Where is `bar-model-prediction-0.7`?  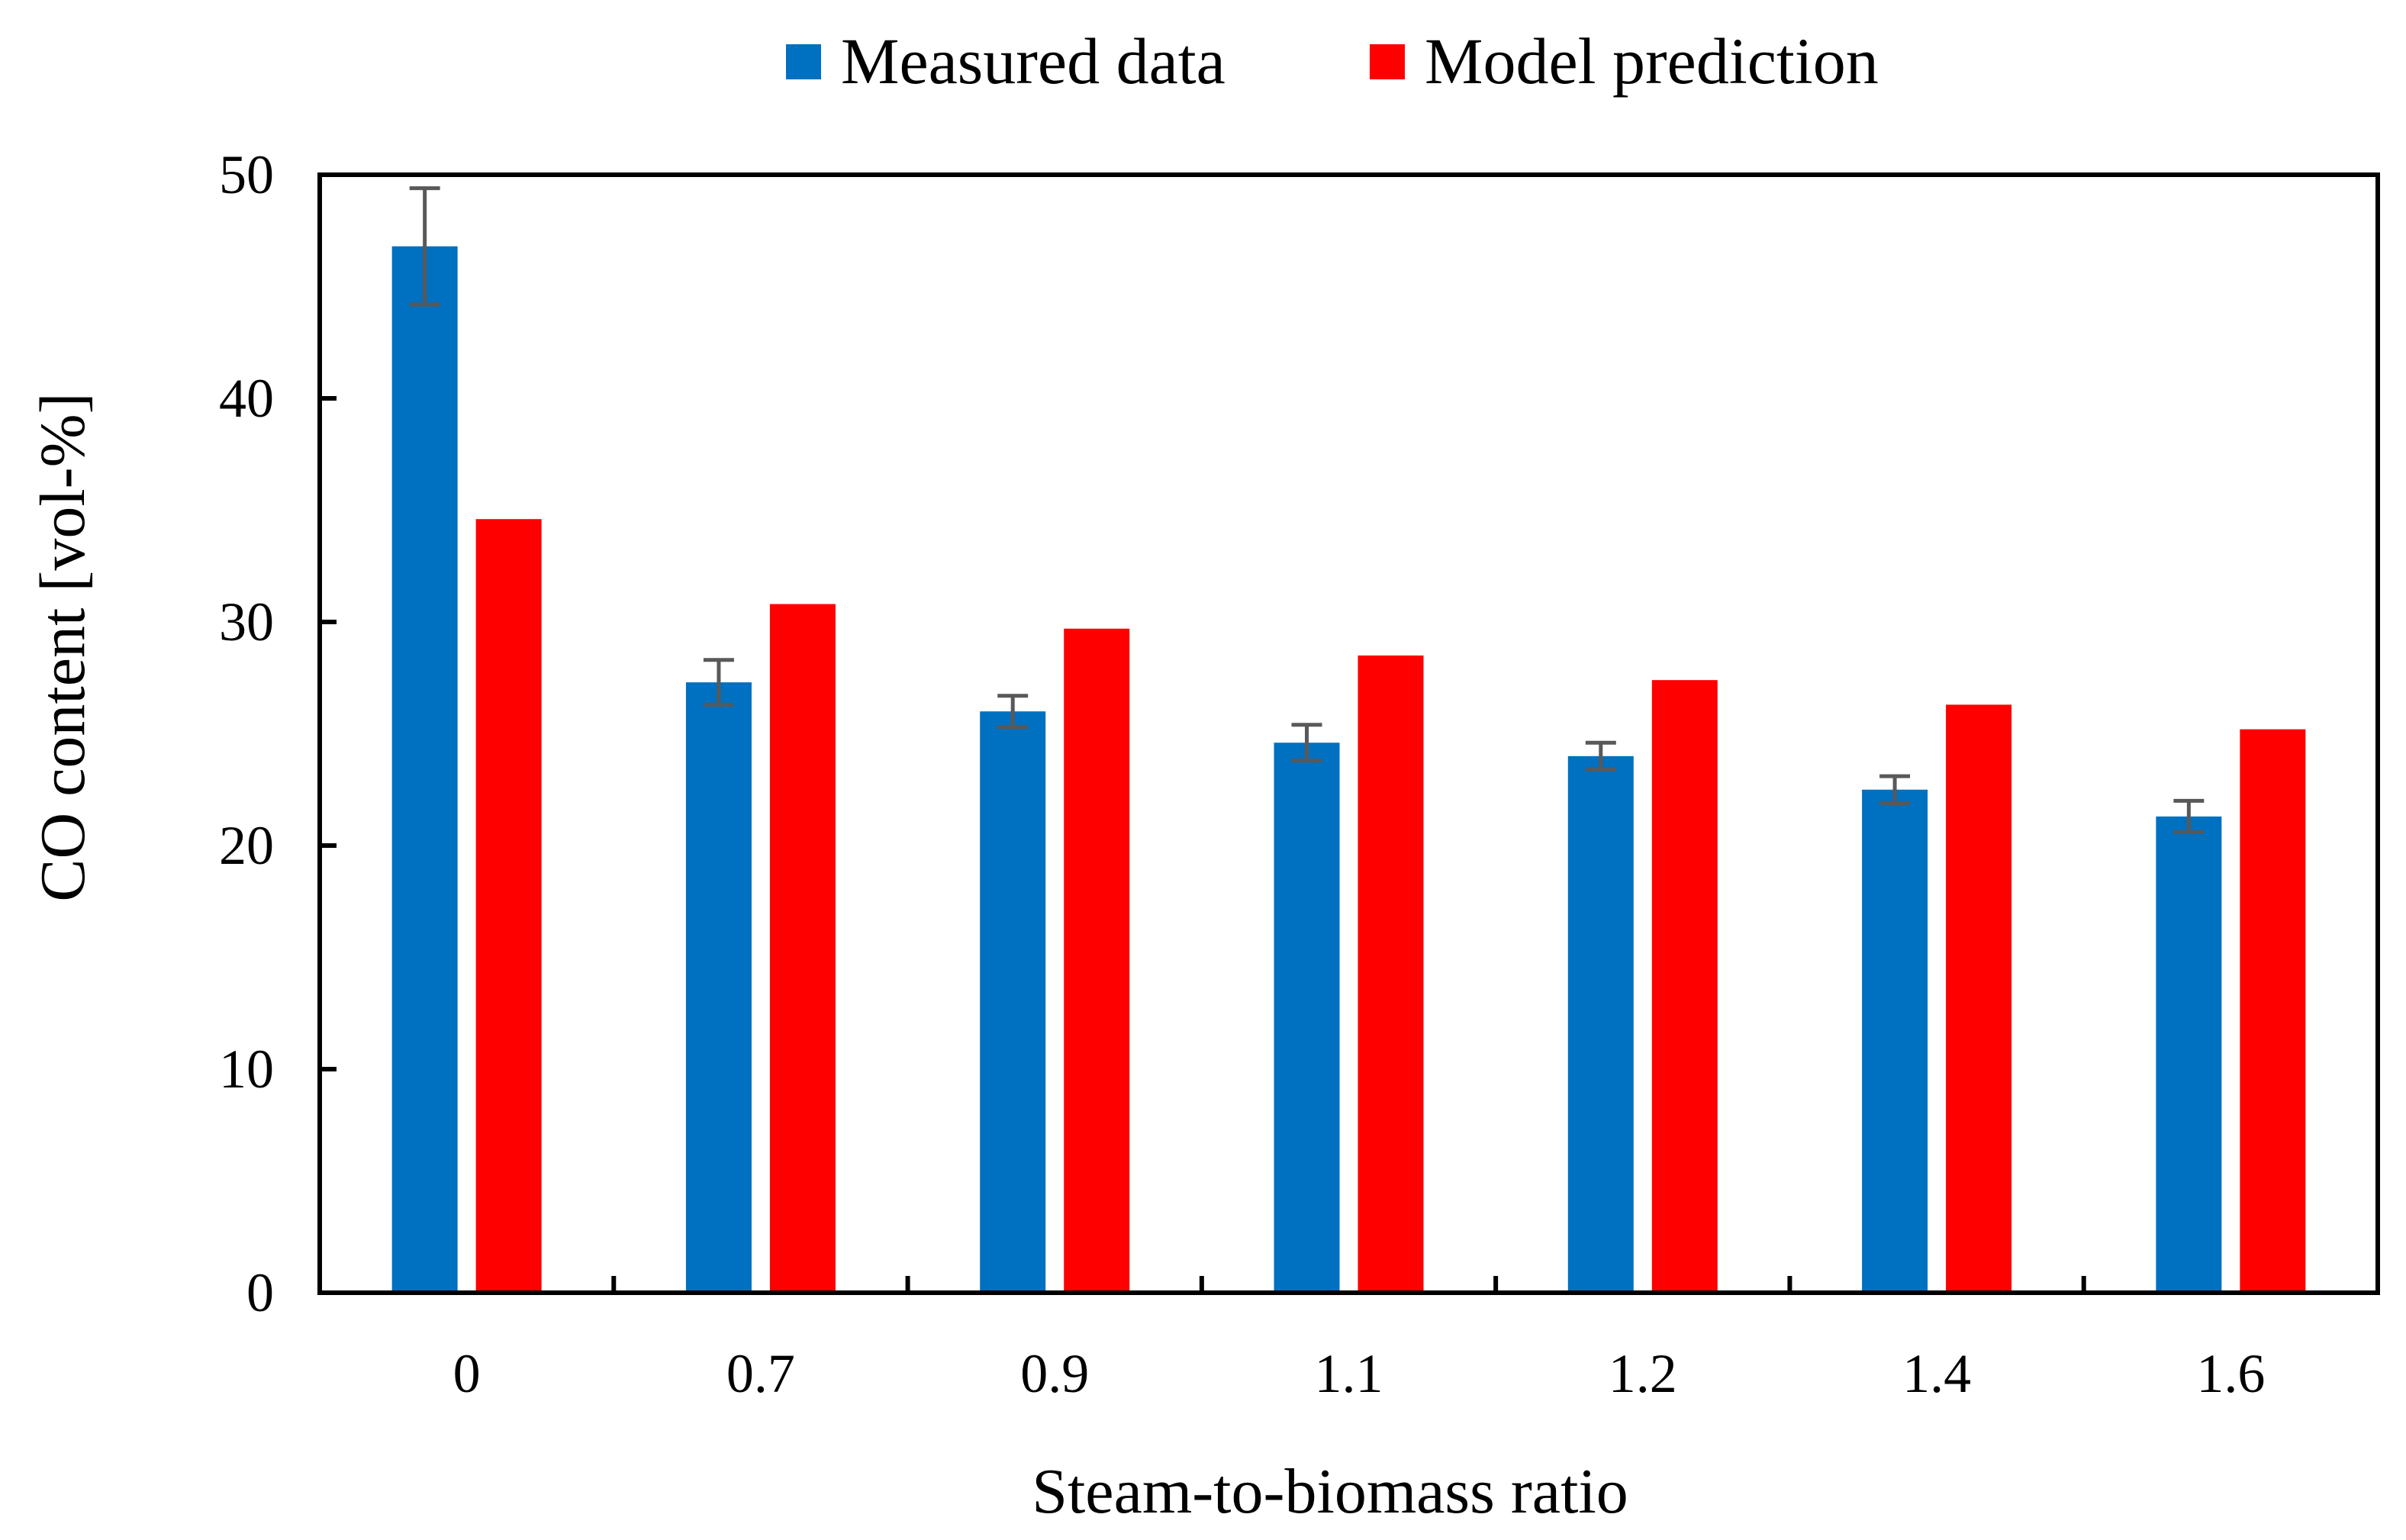
bar-model-prediction-0.7 is located at coordinates (802, 949).